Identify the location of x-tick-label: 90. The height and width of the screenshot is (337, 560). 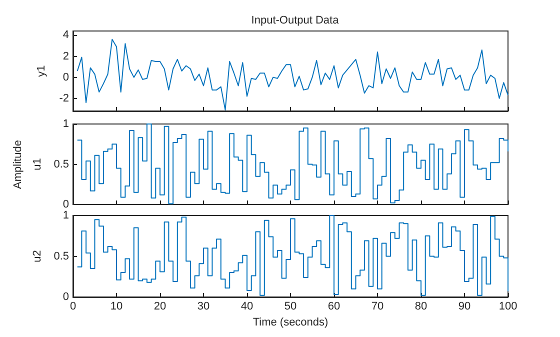
(464, 306).